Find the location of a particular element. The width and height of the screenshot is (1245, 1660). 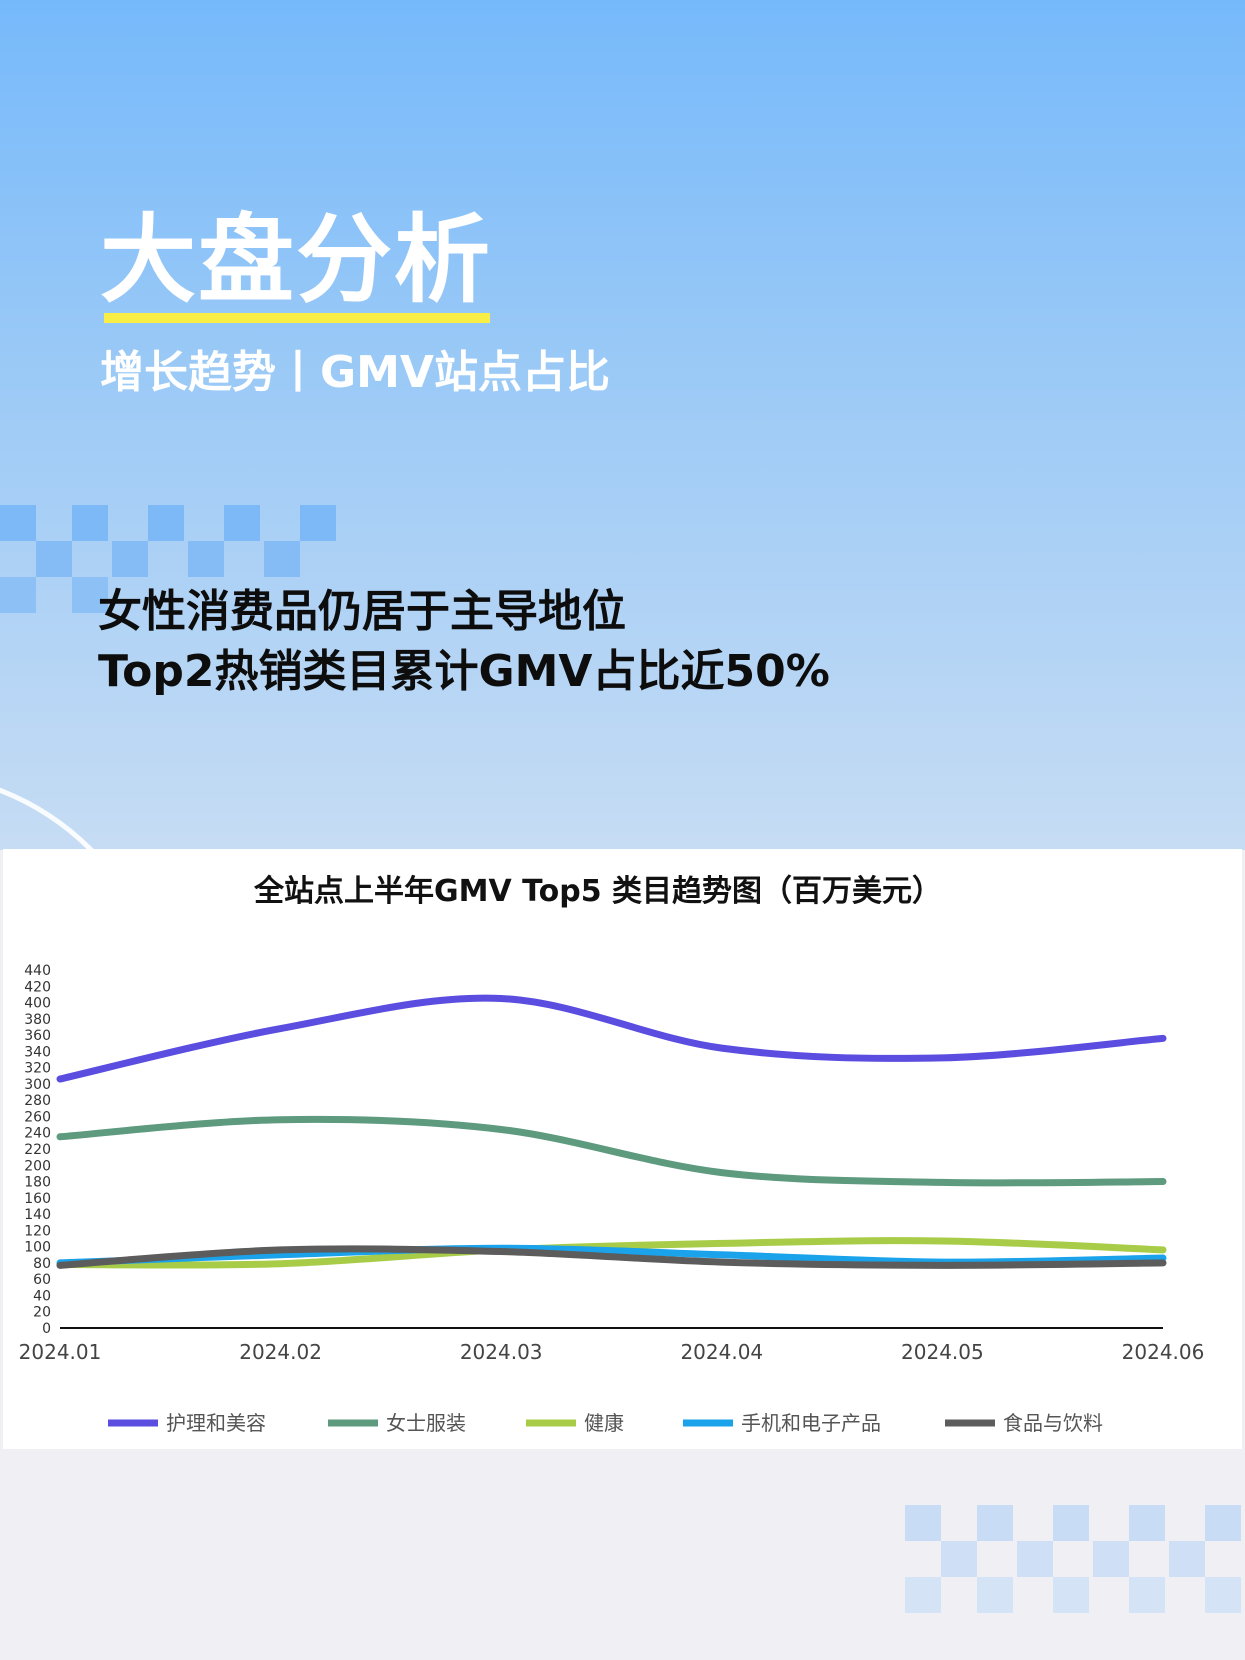

y-tick-label: 180 is located at coordinates (37, 1183).